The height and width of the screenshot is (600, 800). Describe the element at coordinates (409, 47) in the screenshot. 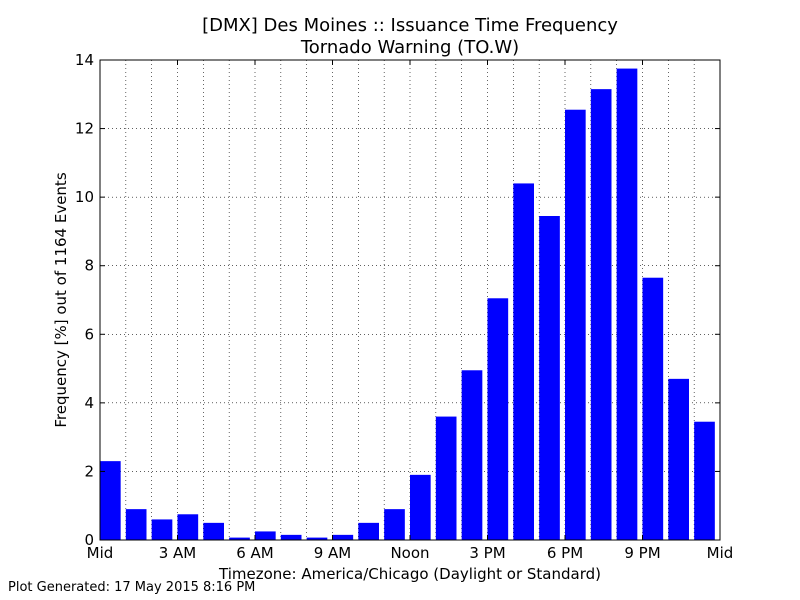

I see `chart-subtitle: Tornado Warning (TO.W)` at that location.